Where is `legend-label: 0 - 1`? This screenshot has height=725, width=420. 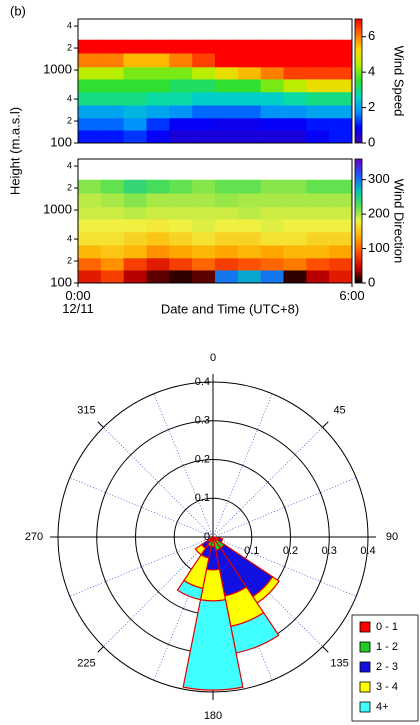
legend-label: 0 - 1 is located at coordinates (387, 627).